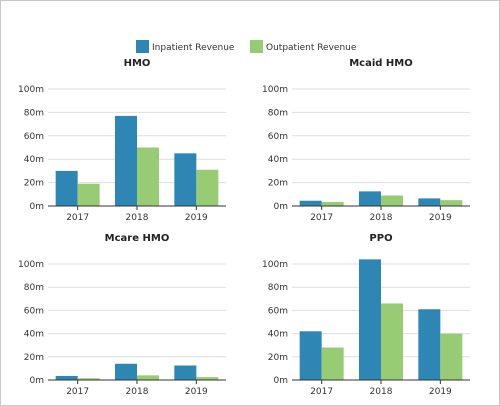 This screenshot has height=406, width=500. I want to click on legend-swatch-inpatient-revenue, so click(142, 46).